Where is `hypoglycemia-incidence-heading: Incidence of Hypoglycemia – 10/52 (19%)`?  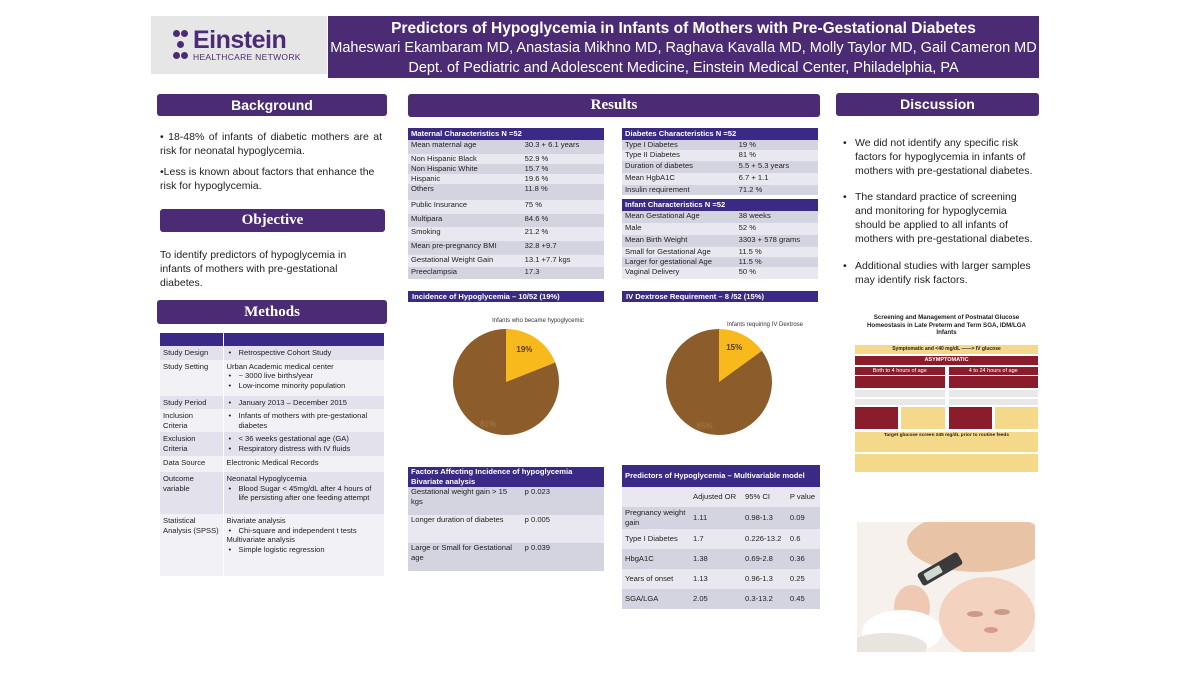
hypoglycemia-incidence-heading: Incidence of Hypoglycemia – 10/52 (19%) is located at coordinates (506, 296).